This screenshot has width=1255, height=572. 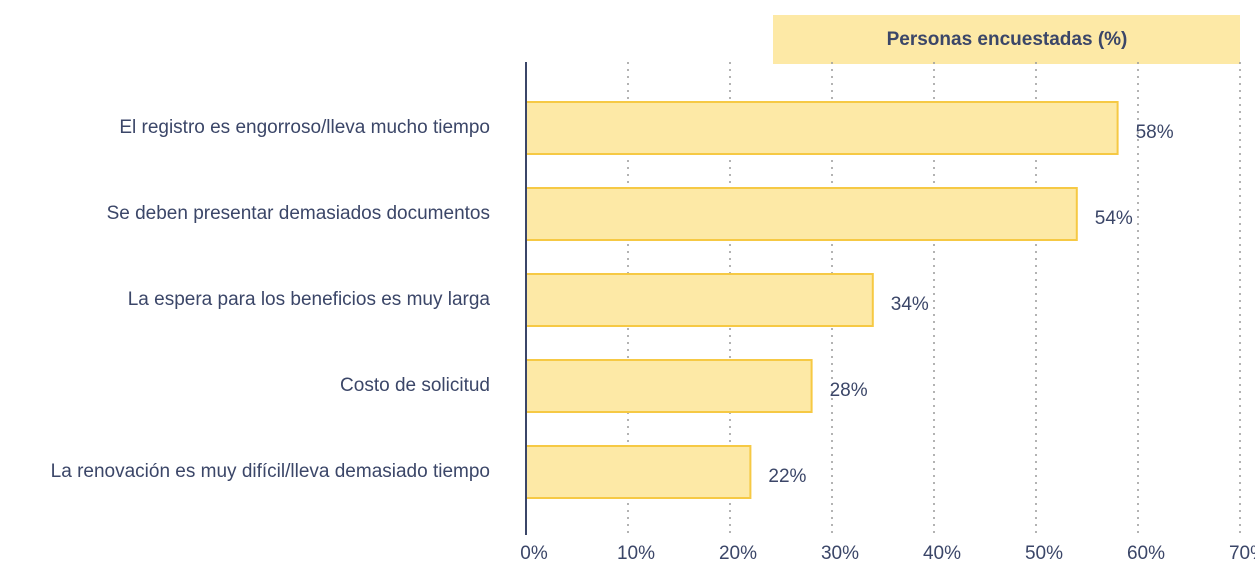 What do you see at coordinates (1242, 553) in the screenshot?
I see `x-tick-label: 70%` at bounding box center [1242, 553].